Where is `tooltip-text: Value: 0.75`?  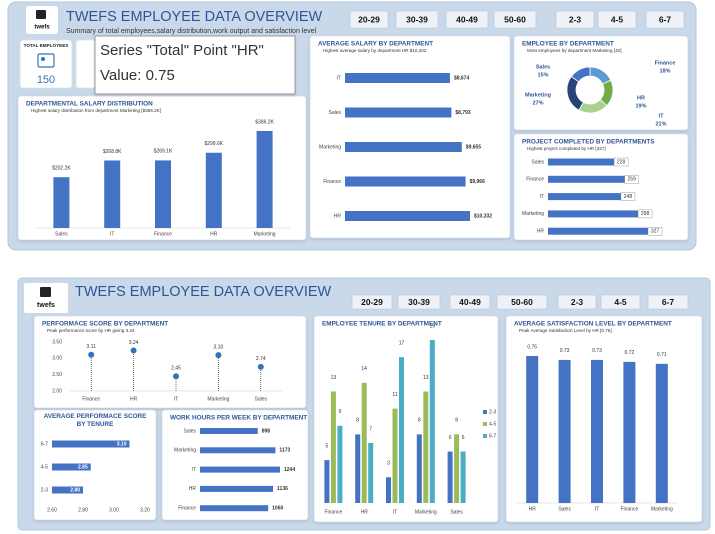
tooltip-text: Value: 0.75 is located at coordinates (137, 75).